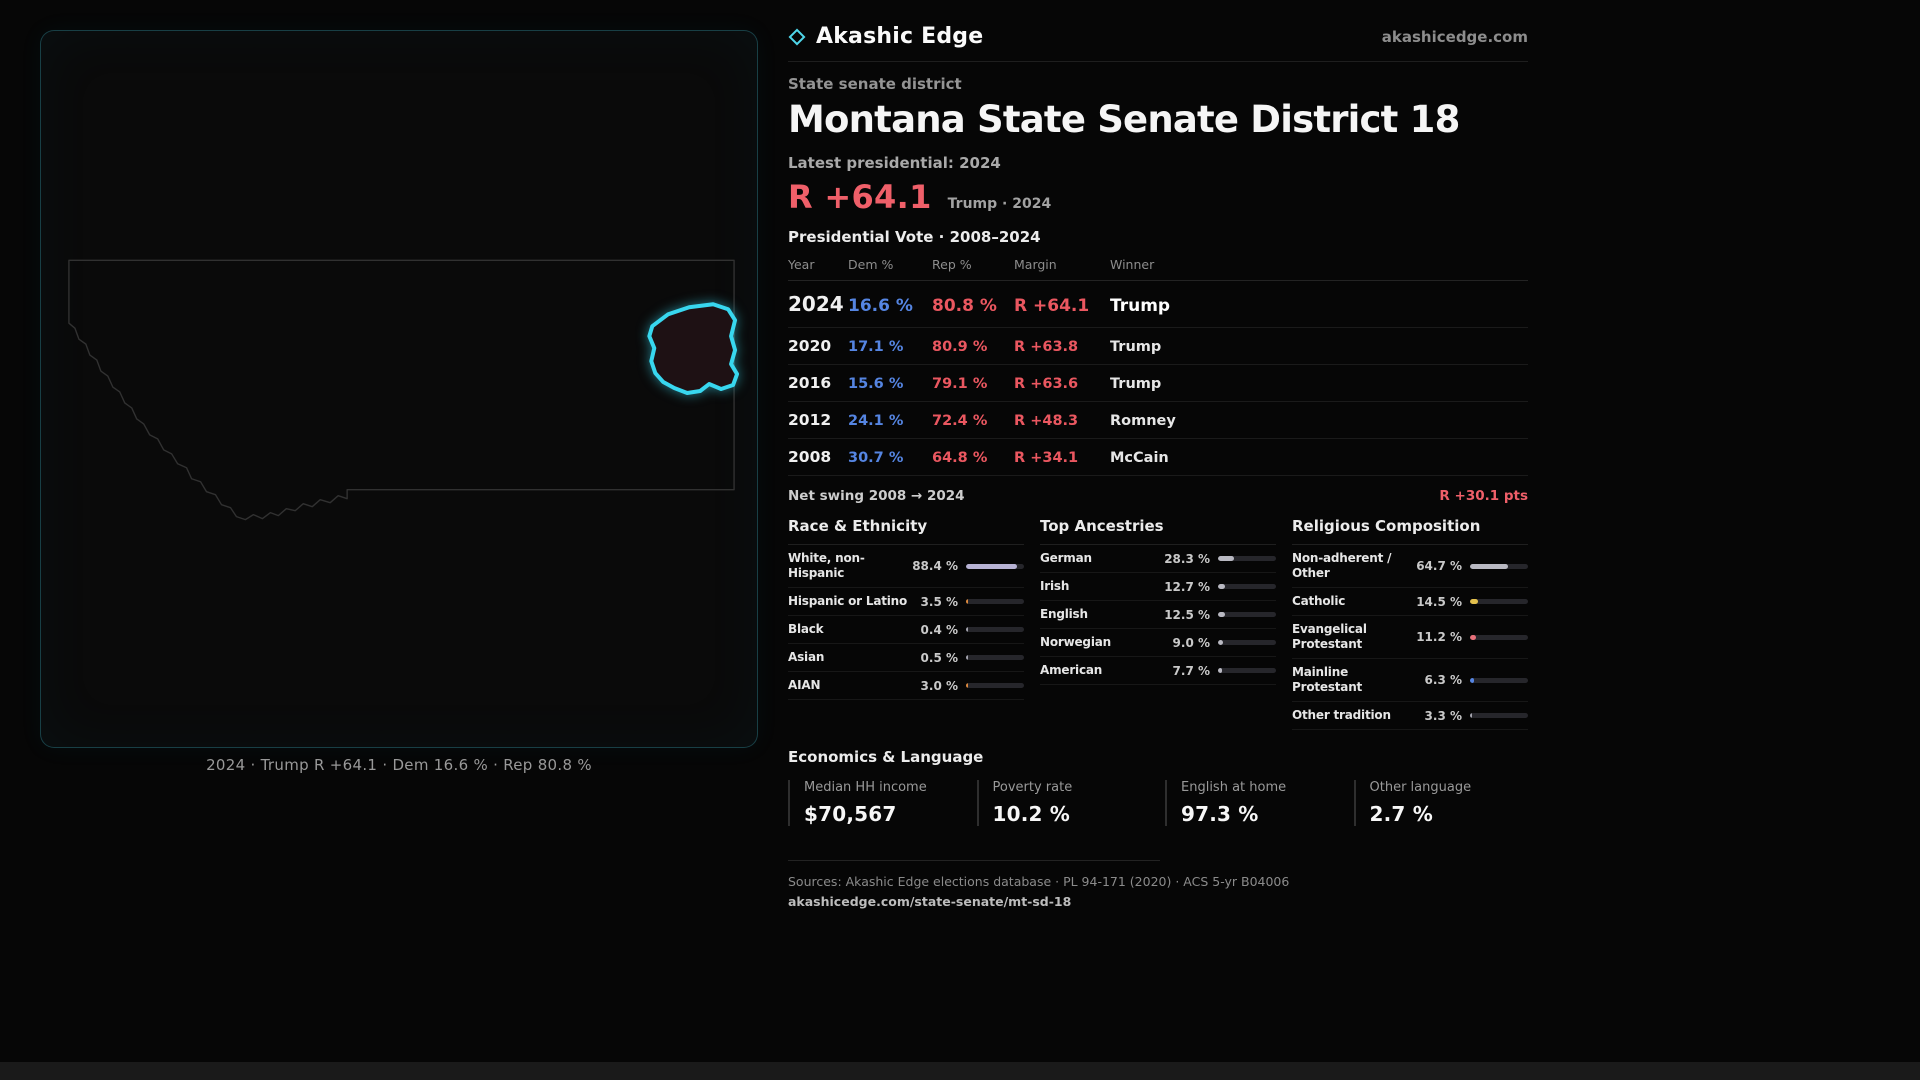  I want to click on vote-dem-share: 24.1 %, so click(876, 421).